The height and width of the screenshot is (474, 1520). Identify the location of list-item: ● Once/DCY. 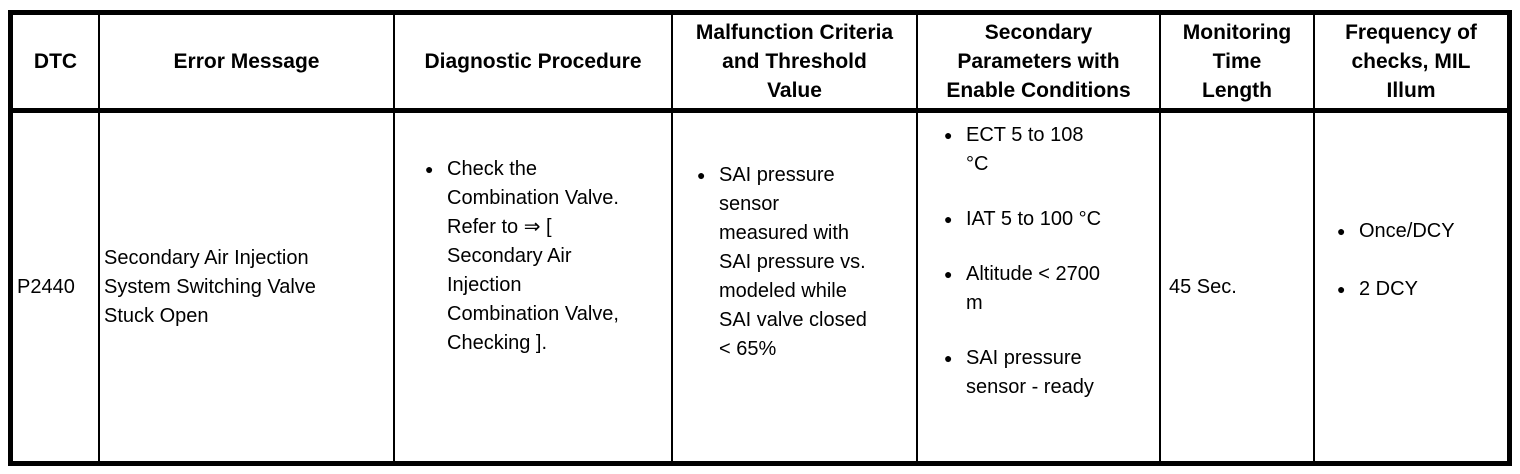
(1421, 231).